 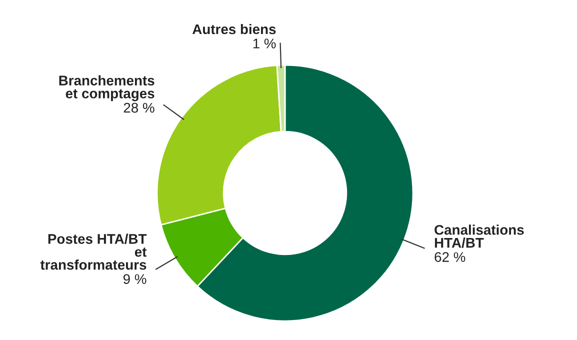 What do you see at coordinates (450, 257) in the screenshot?
I see `data-label: 62 %` at bounding box center [450, 257].